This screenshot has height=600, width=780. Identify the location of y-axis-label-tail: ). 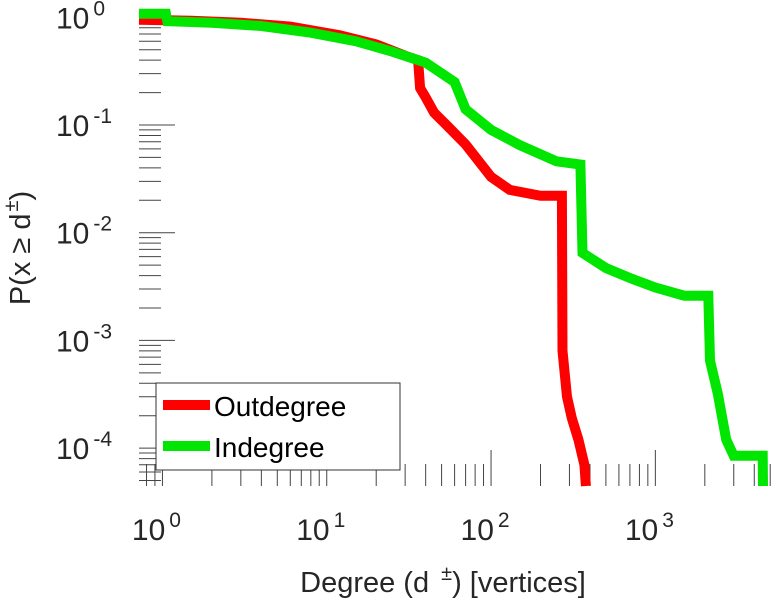
(21, 196).